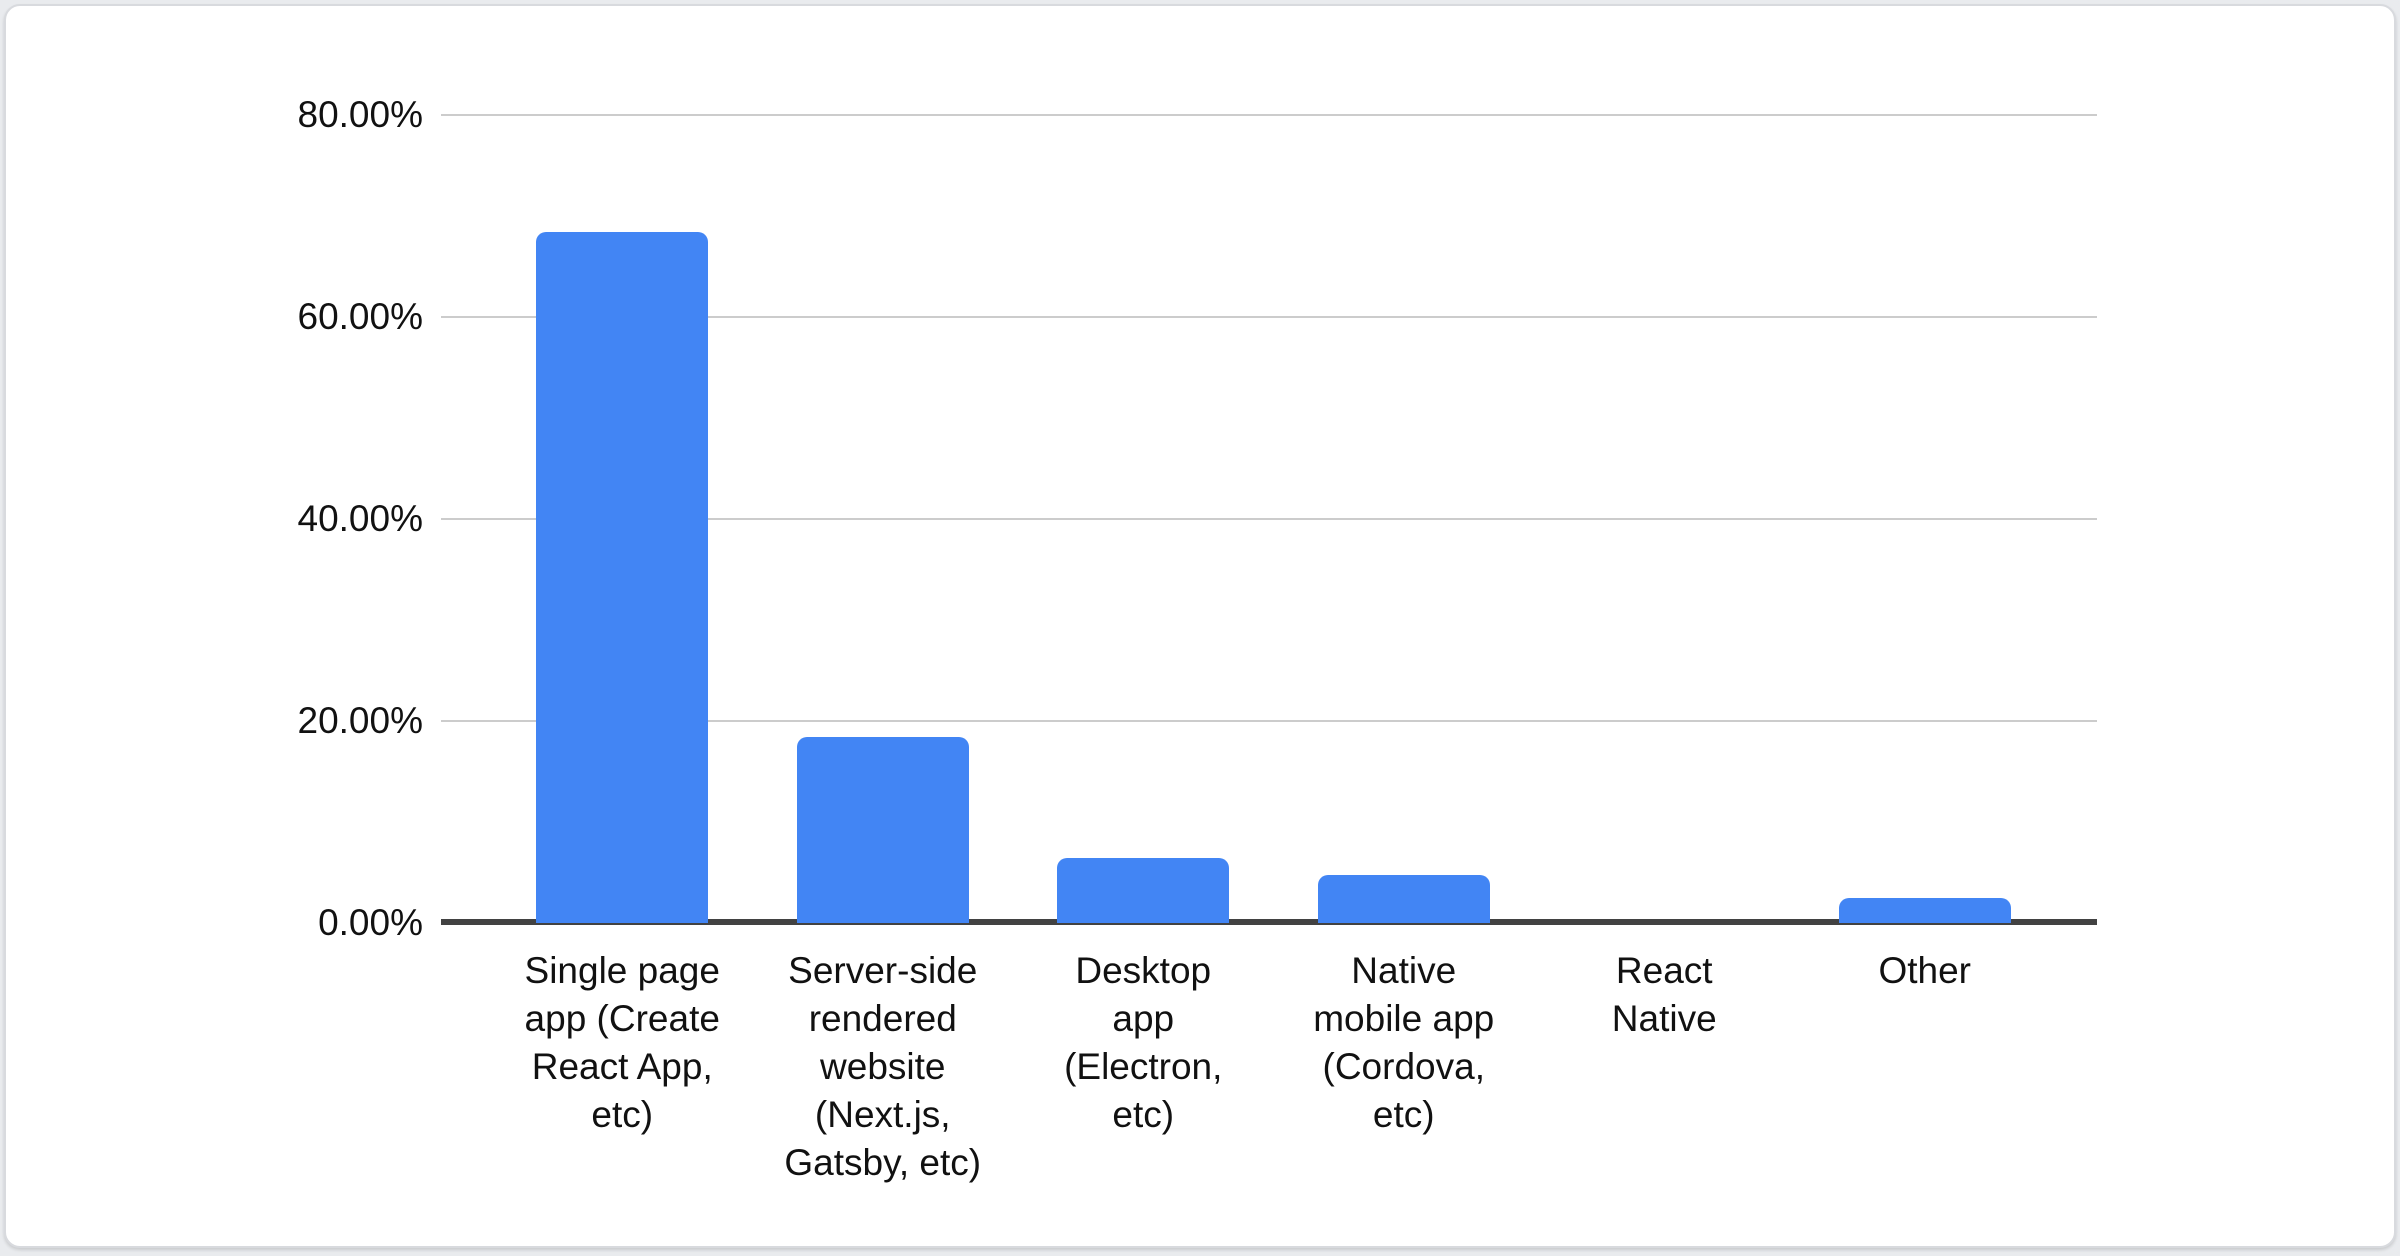  I want to click on x-axis-line, so click(1269, 922).